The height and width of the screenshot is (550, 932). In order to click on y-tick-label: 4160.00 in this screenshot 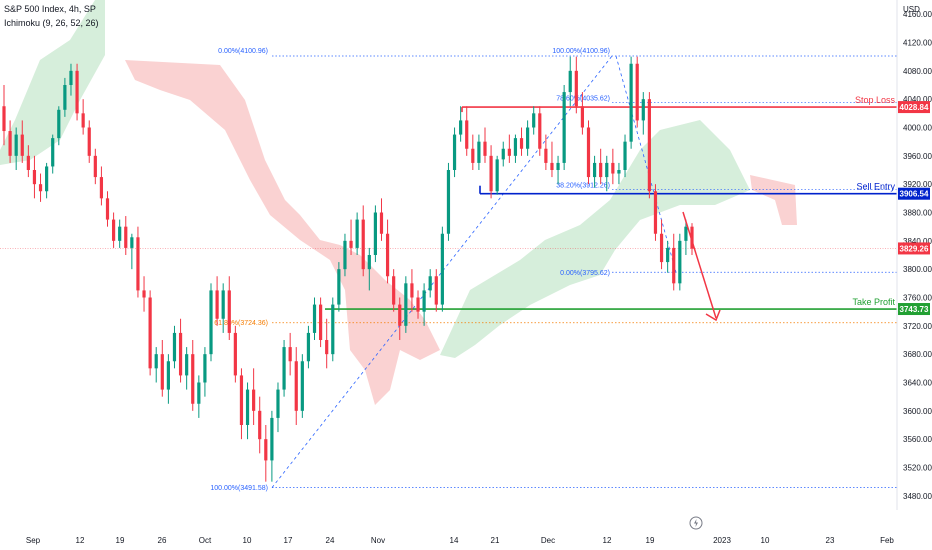, I will do `click(917, 14)`.